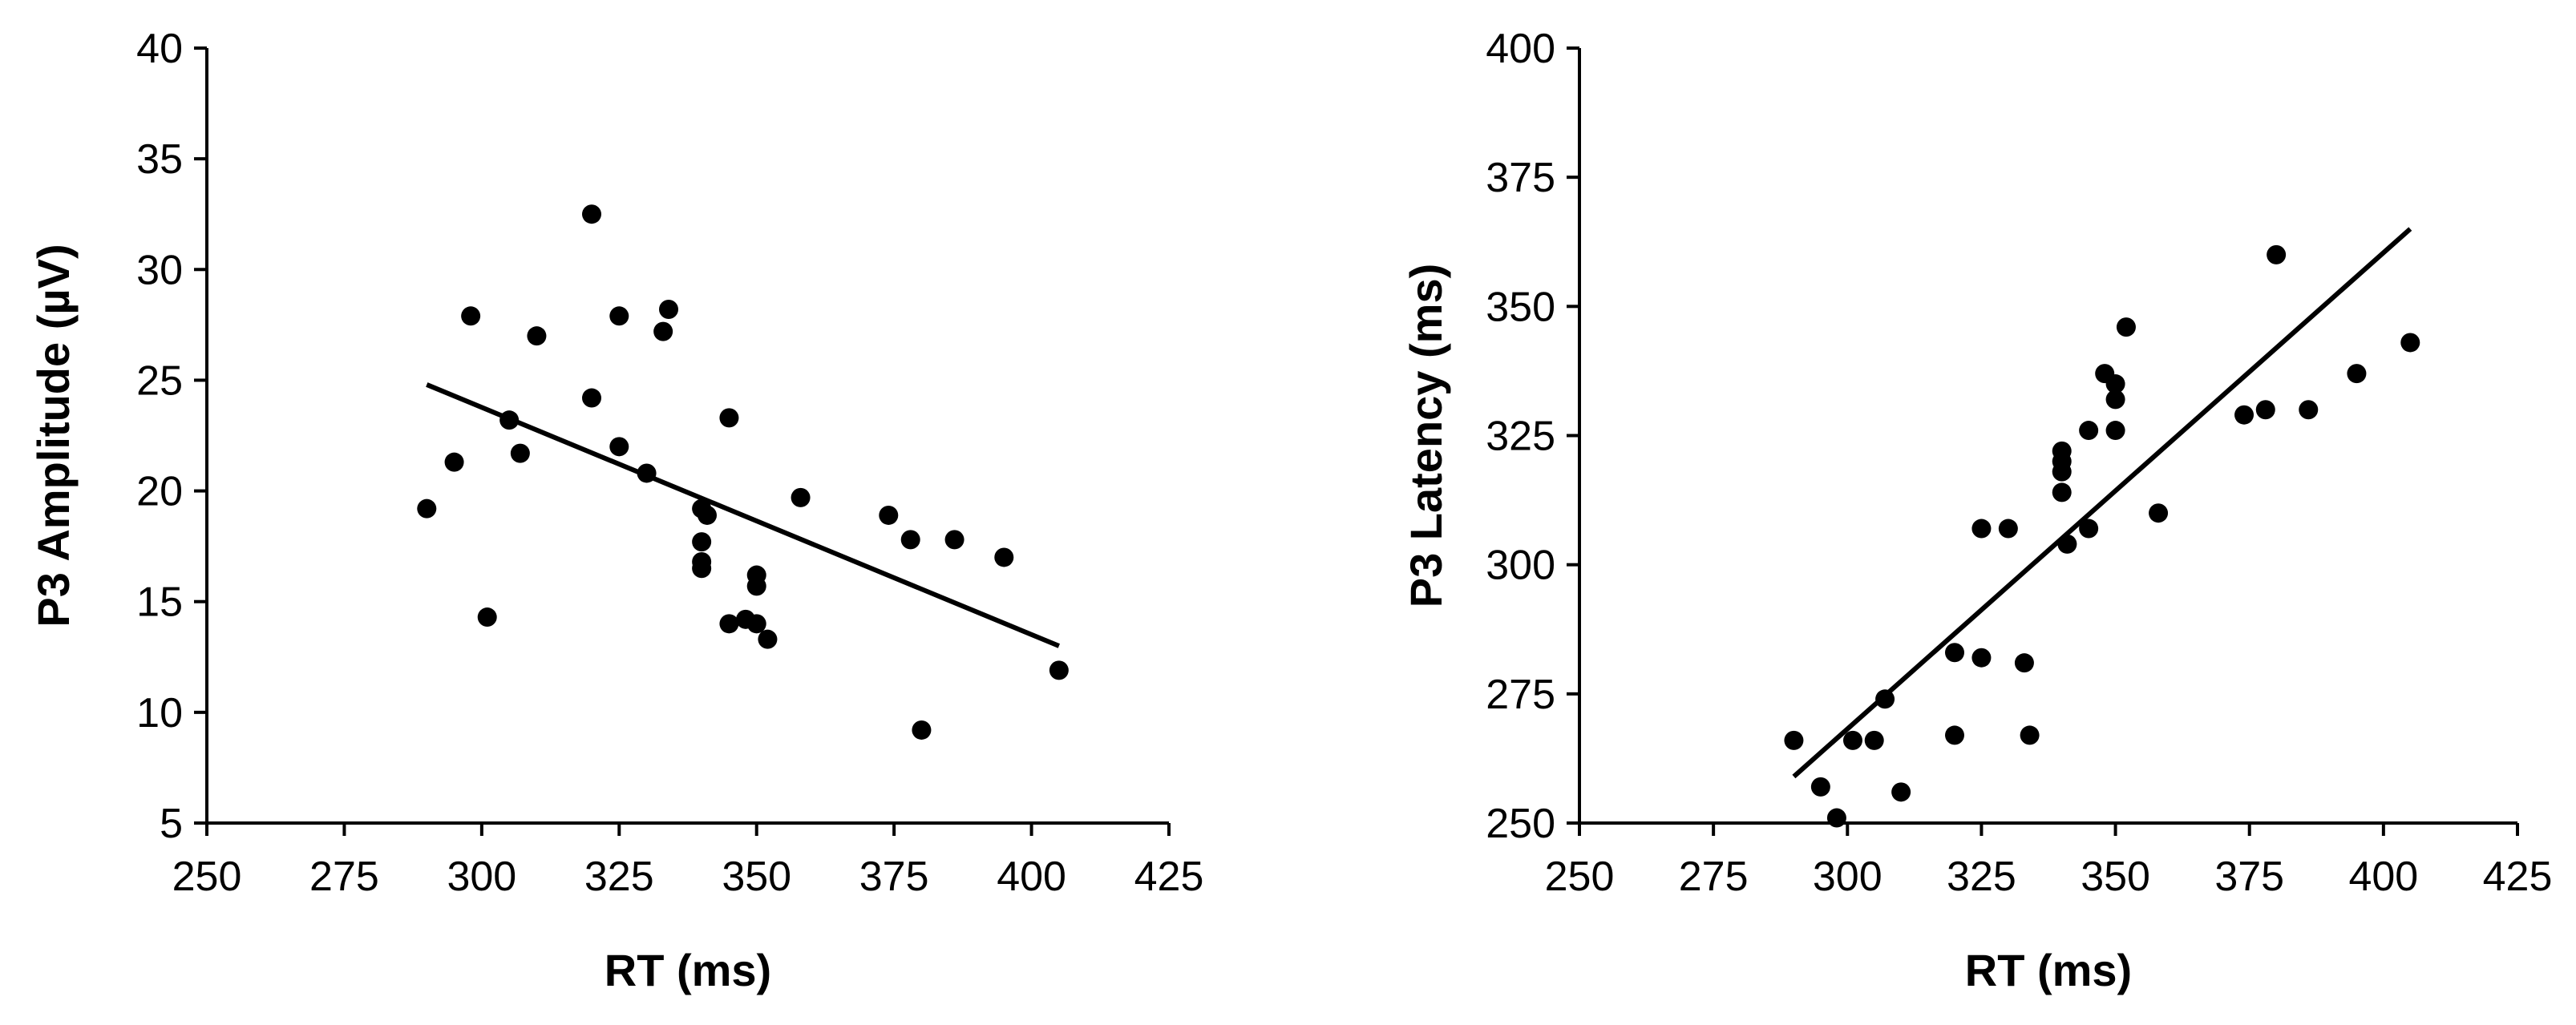 The width and height of the screenshot is (2576, 1025). I want to click on amplitude-y-tick-label: 5, so click(171, 824).